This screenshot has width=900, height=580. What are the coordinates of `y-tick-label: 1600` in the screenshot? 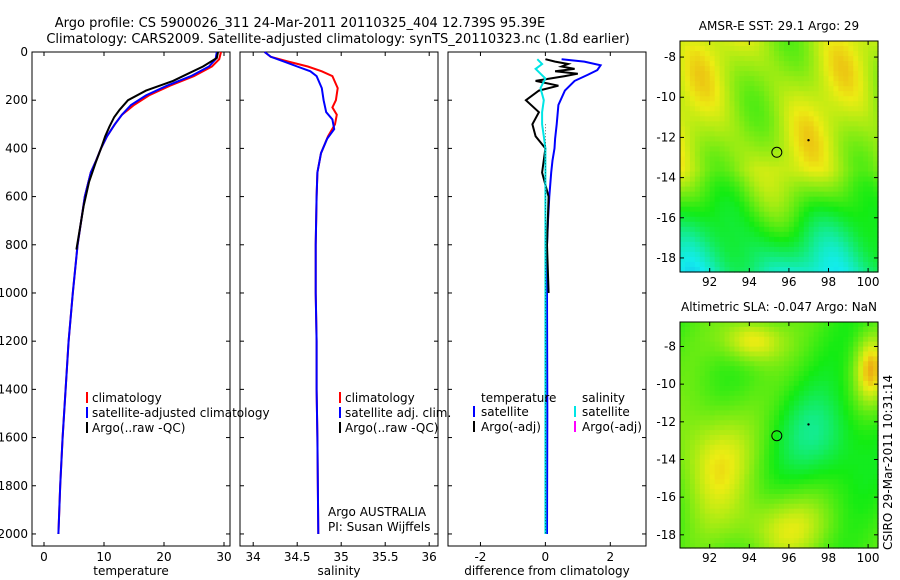 It's located at (14, 438).